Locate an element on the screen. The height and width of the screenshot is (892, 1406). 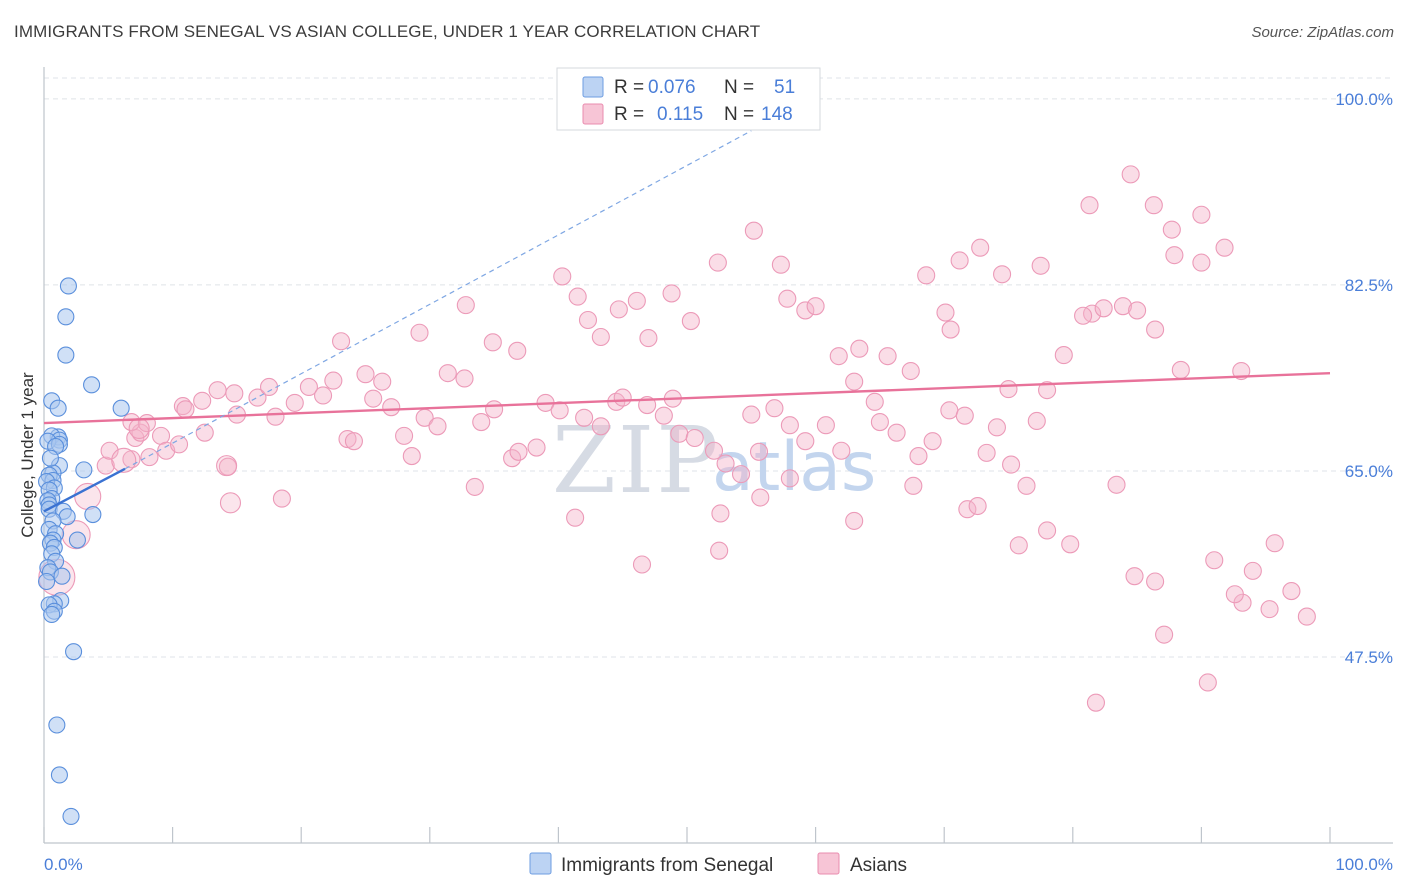
x-tick-label: 0.0% is located at coordinates (63, 864).